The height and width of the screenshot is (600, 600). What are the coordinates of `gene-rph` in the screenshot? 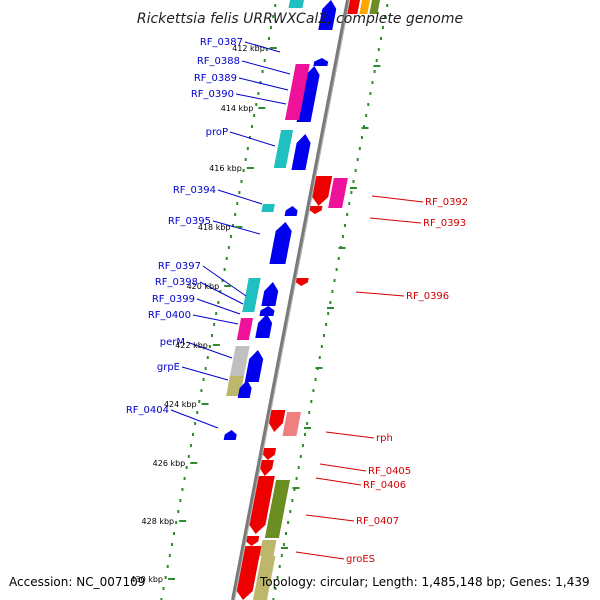 It's located at (277, 421).